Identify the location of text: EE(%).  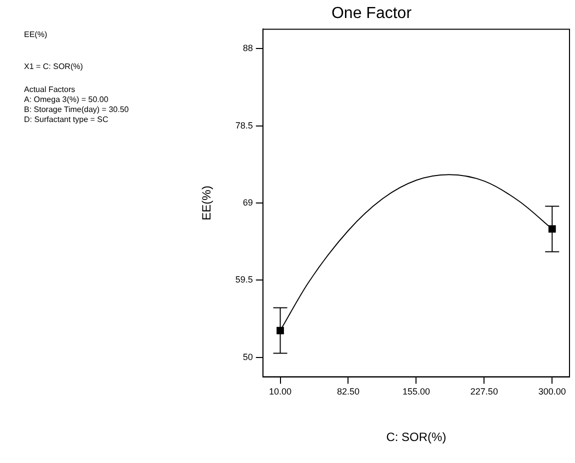
(36, 35).